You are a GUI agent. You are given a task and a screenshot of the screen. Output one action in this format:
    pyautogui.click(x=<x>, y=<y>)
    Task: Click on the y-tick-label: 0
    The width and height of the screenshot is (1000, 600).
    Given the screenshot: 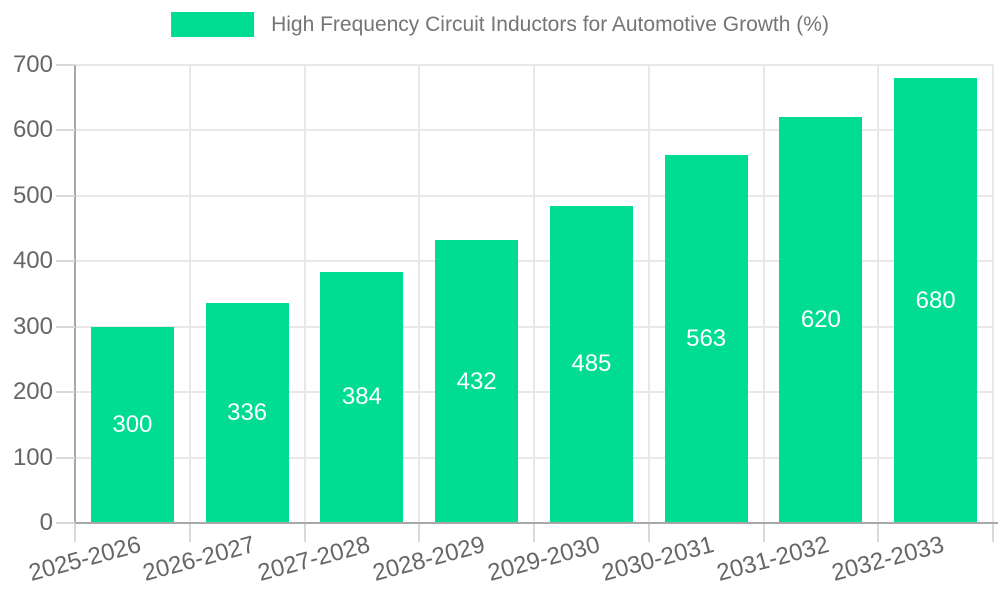 What is the action you would take?
    pyautogui.click(x=46, y=522)
    